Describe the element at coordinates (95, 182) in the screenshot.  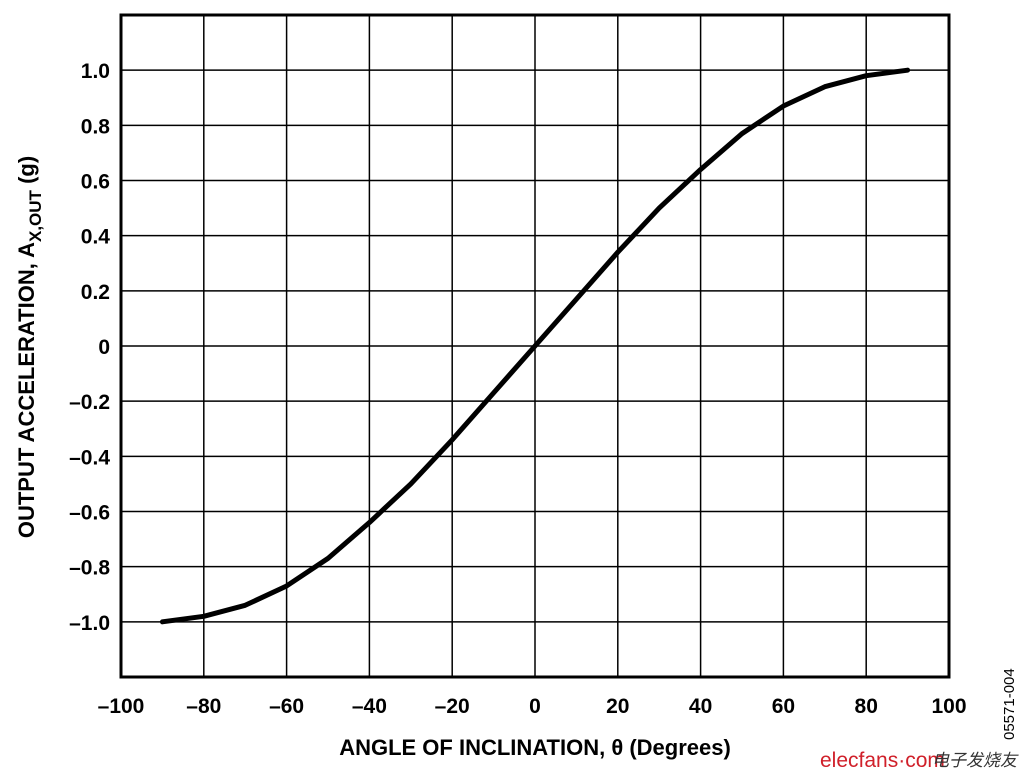
I see `y-tick-label: 0.6` at that location.